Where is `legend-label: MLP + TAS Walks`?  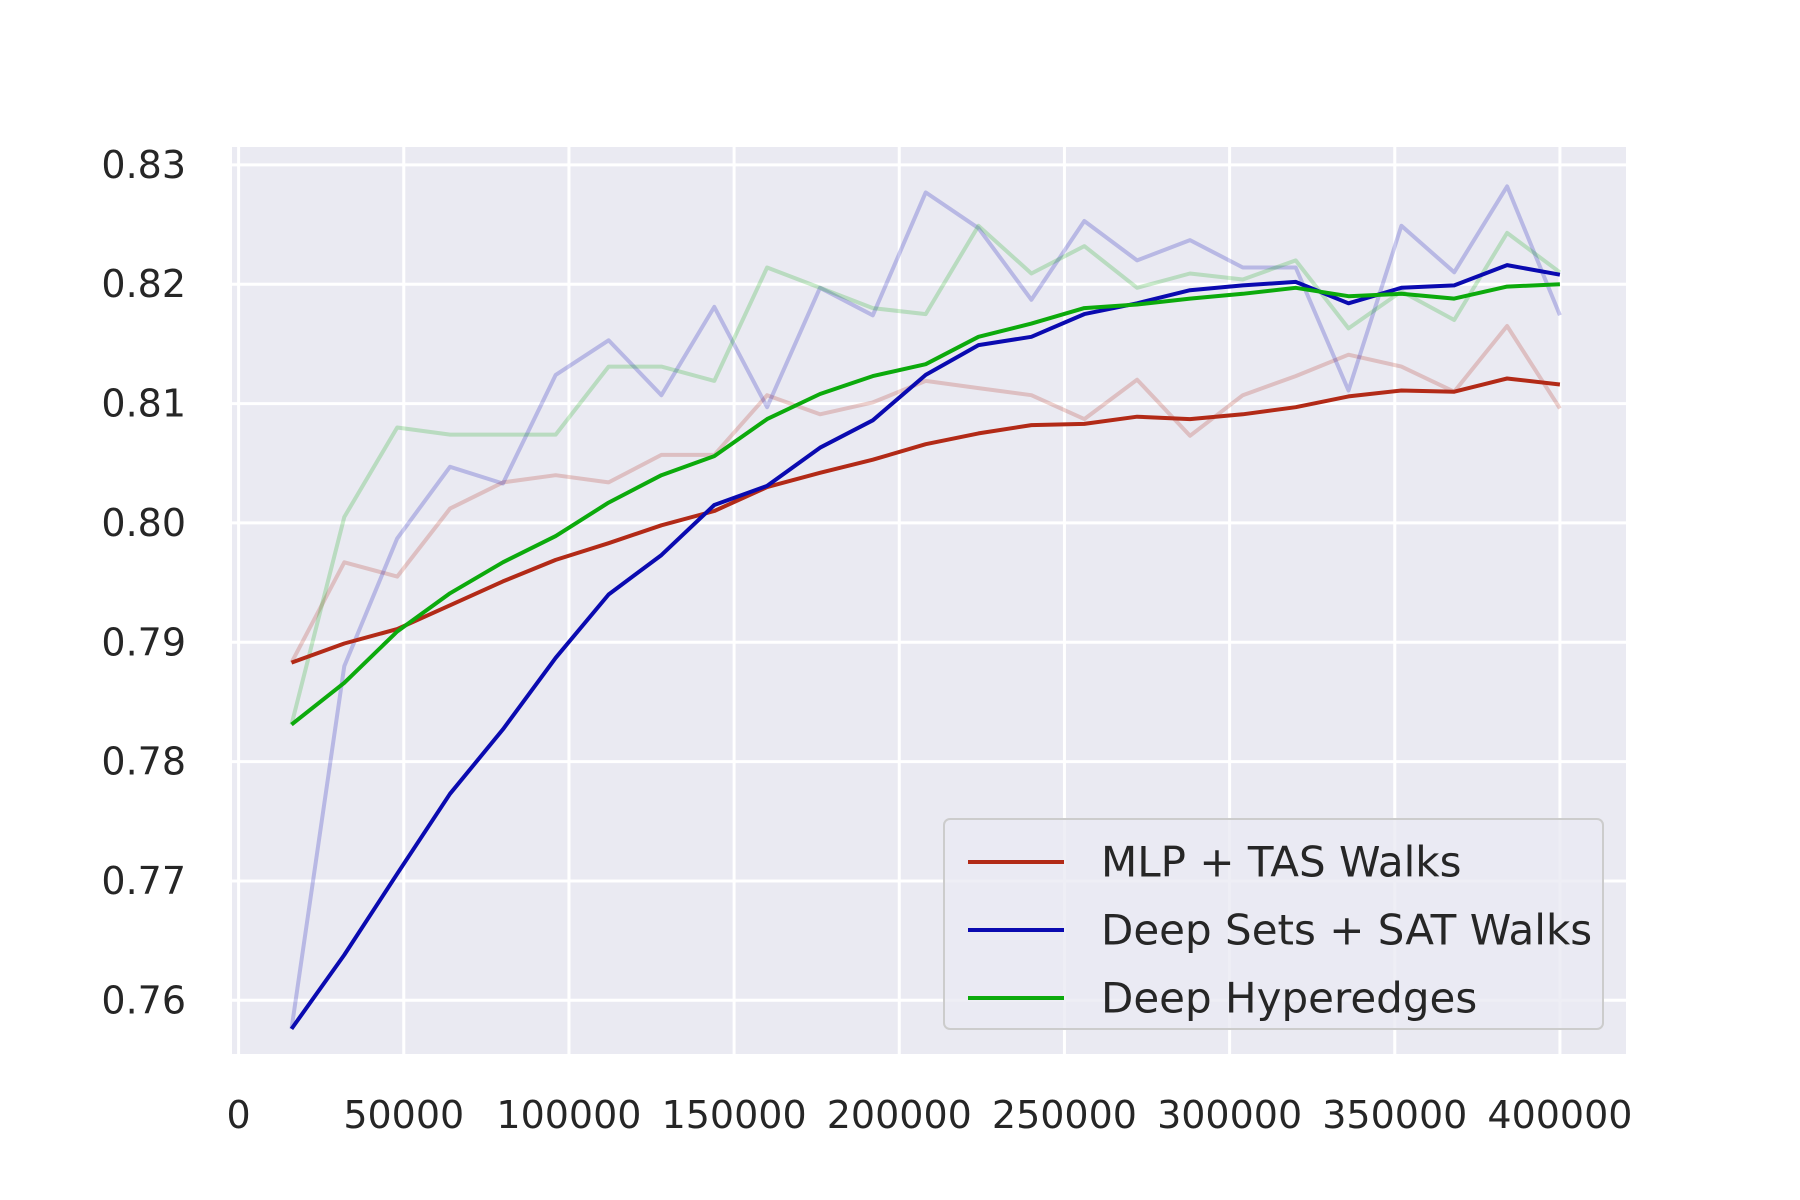 legend-label: MLP + TAS Walks is located at coordinates (1281, 862).